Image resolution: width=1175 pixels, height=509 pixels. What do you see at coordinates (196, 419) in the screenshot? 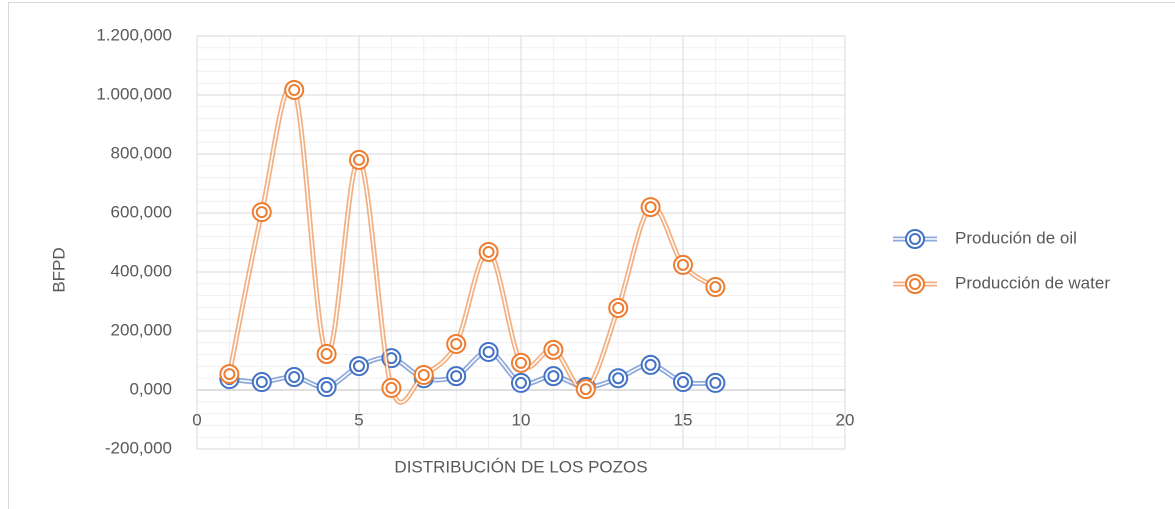
I see `x-tick-label: 0` at bounding box center [196, 419].